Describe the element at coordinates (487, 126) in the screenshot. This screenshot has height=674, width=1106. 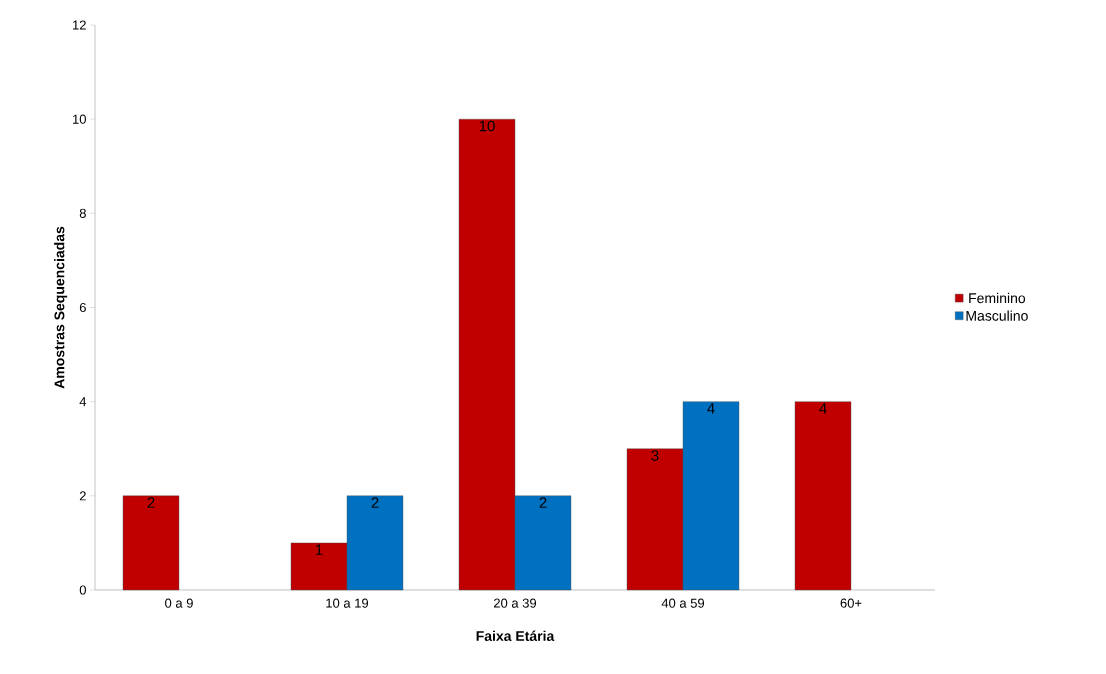
I see `data-label: 10` at that location.